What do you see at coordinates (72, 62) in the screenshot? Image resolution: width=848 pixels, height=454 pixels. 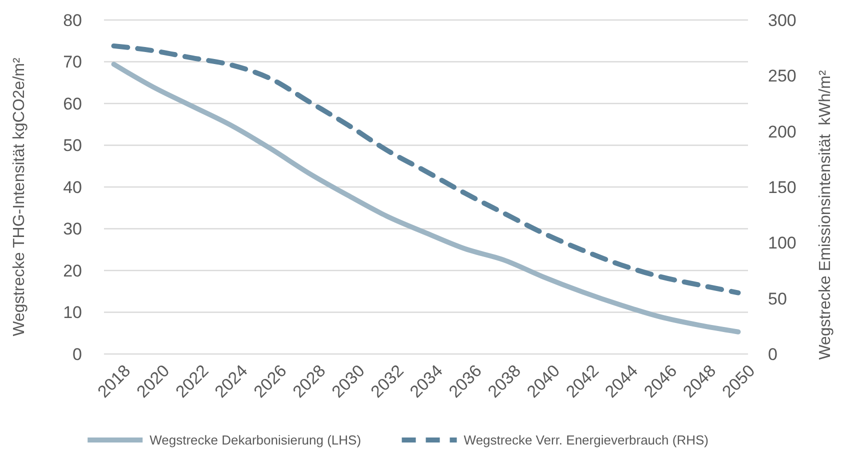 I see `y-tick-label: 70` at bounding box center [72, 62].